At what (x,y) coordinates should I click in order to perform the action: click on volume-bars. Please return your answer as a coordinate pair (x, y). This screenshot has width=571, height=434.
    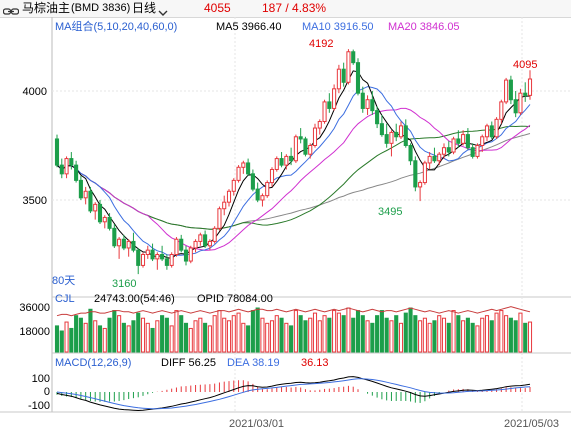
    Looking at the image, I should click on (293, 329).